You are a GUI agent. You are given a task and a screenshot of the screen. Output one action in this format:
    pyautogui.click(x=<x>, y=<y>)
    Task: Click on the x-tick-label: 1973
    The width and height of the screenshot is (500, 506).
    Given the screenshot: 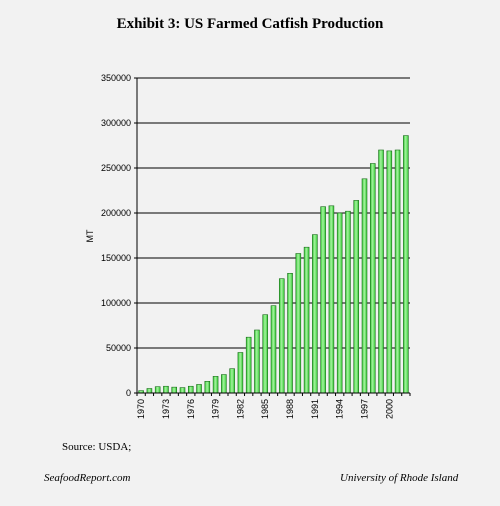 What is the action you would take?
    pyautogui.click(x=166, y=409)
    